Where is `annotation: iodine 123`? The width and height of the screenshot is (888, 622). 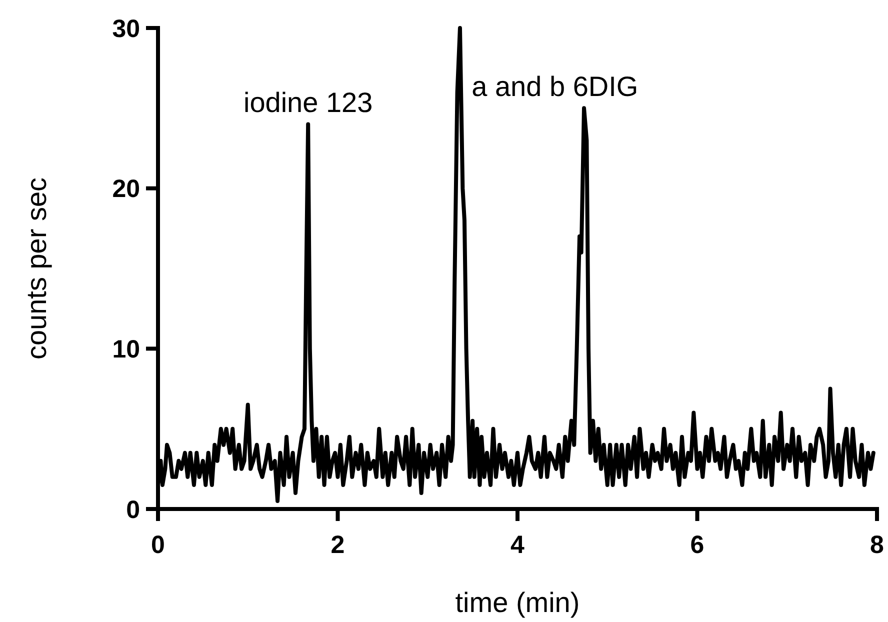
annotation: iodine 123 is located at coordinates (308, 102).